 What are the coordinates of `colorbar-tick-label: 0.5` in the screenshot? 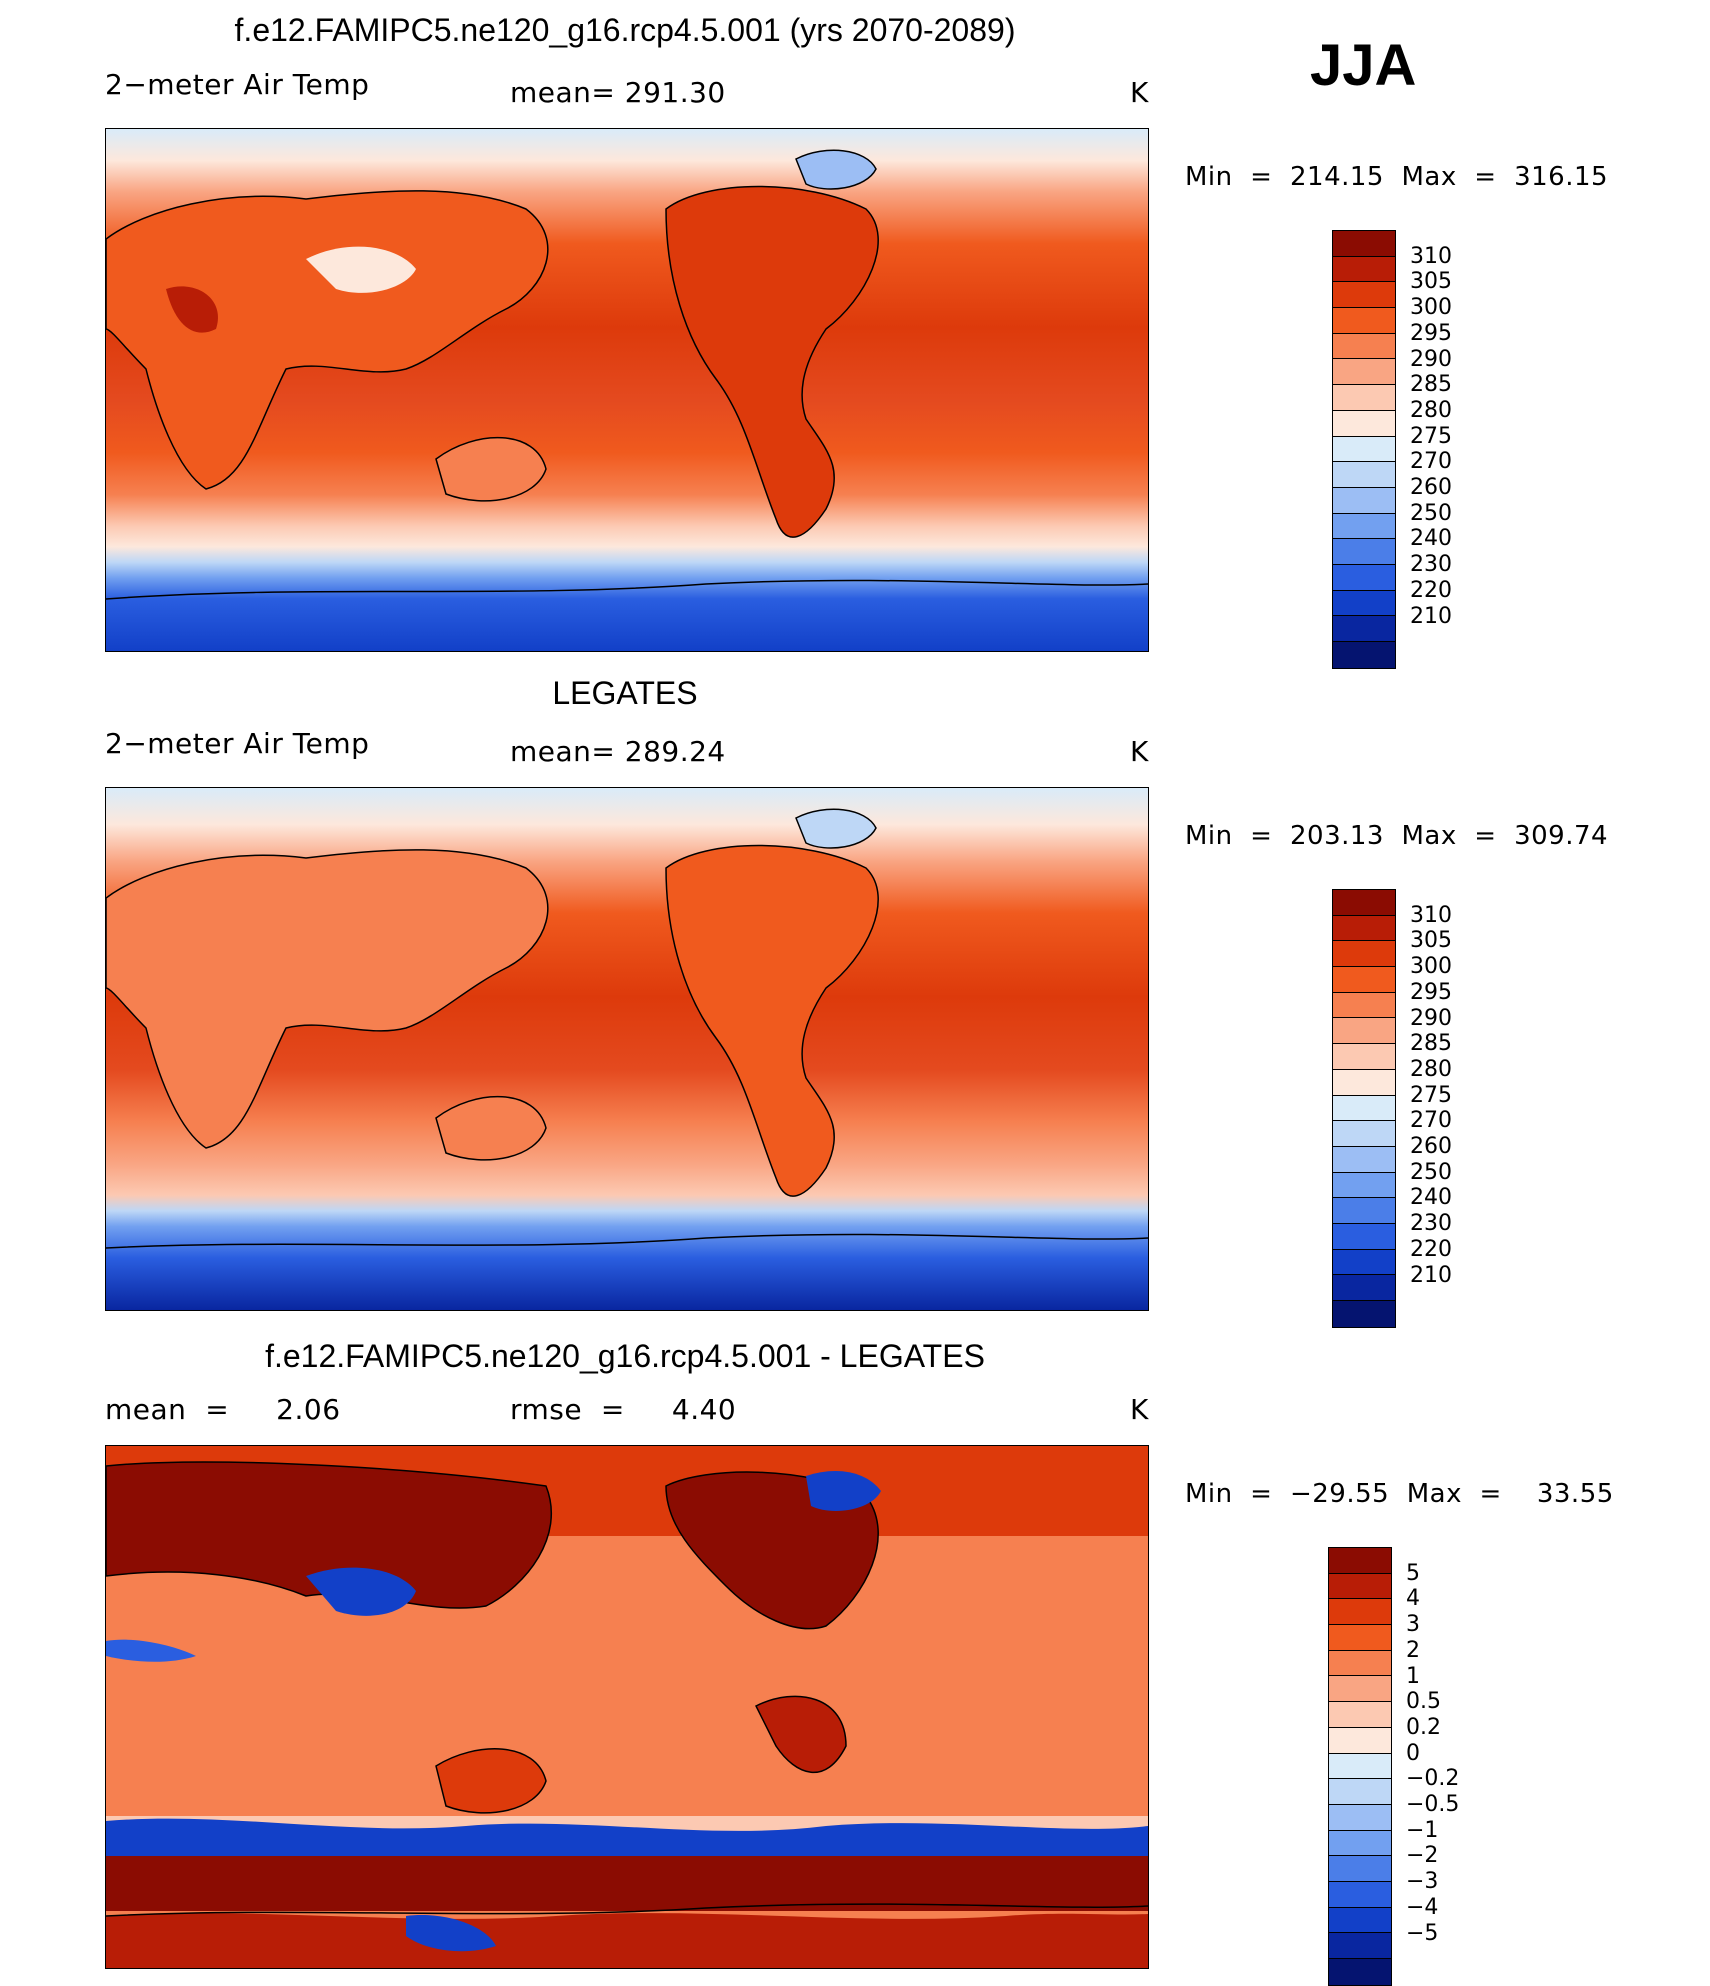 It's located at (1423, 1702).